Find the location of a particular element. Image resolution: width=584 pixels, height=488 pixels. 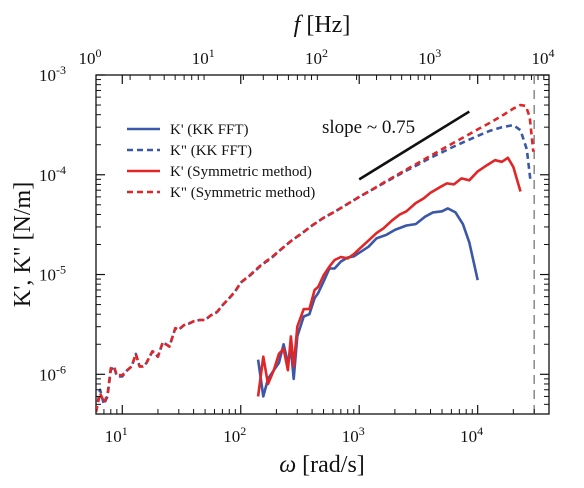

y-tick-label-3: 10⁻³ is located at coordinates (52, 74).